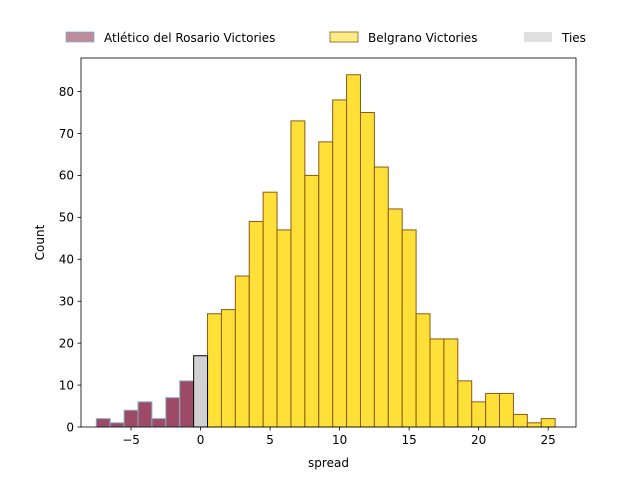  I want to click on x-tick-label: 0, so click(201, 440).